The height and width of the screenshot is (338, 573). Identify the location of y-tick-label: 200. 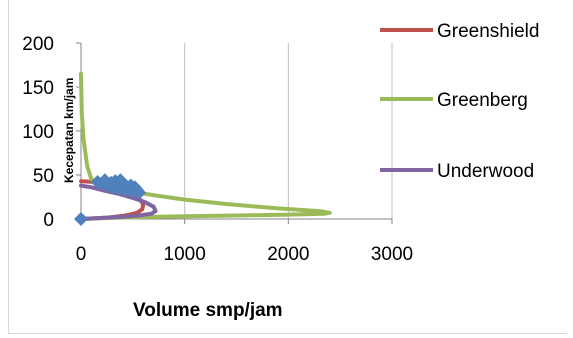
(38, 44).